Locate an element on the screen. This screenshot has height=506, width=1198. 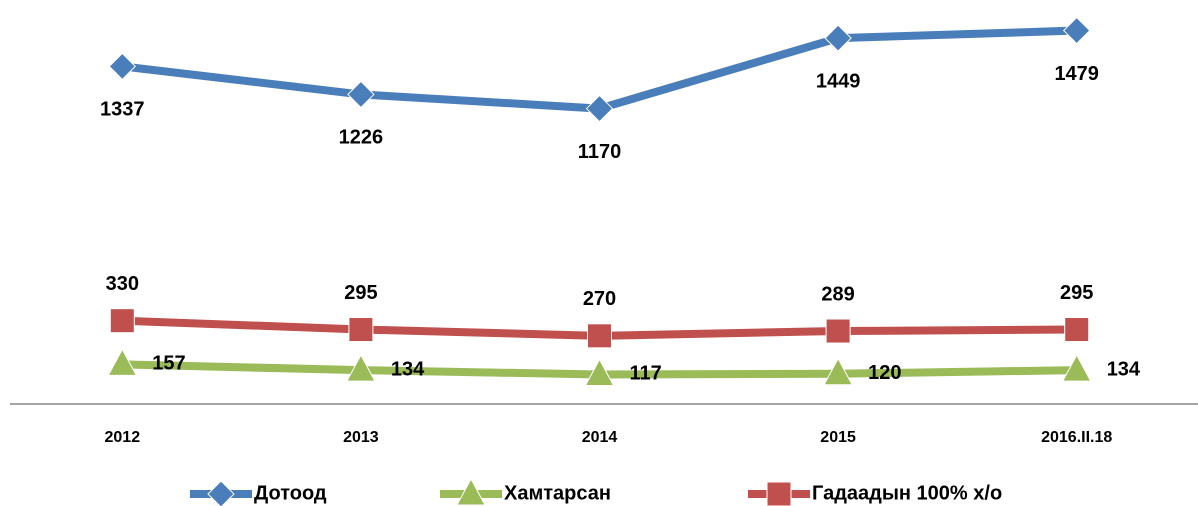
legend-label: Хамтарсан is located at coordinates (557, 493).